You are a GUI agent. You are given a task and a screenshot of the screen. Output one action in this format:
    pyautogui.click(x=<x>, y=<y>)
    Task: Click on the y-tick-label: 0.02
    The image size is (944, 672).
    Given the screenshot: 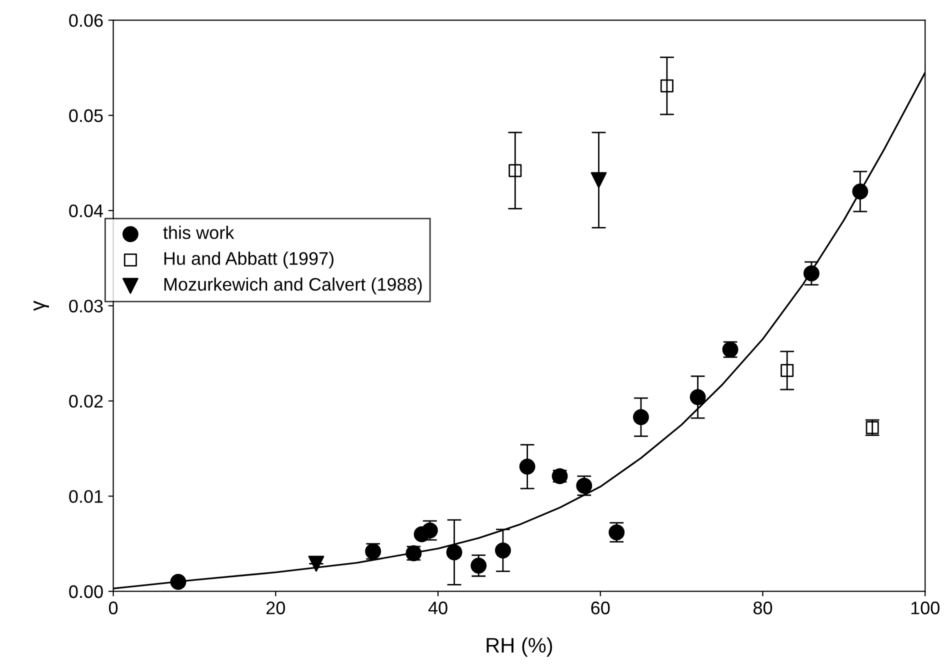 What is the action you would take?
    pyautogui.click(x=86, y=401)
    